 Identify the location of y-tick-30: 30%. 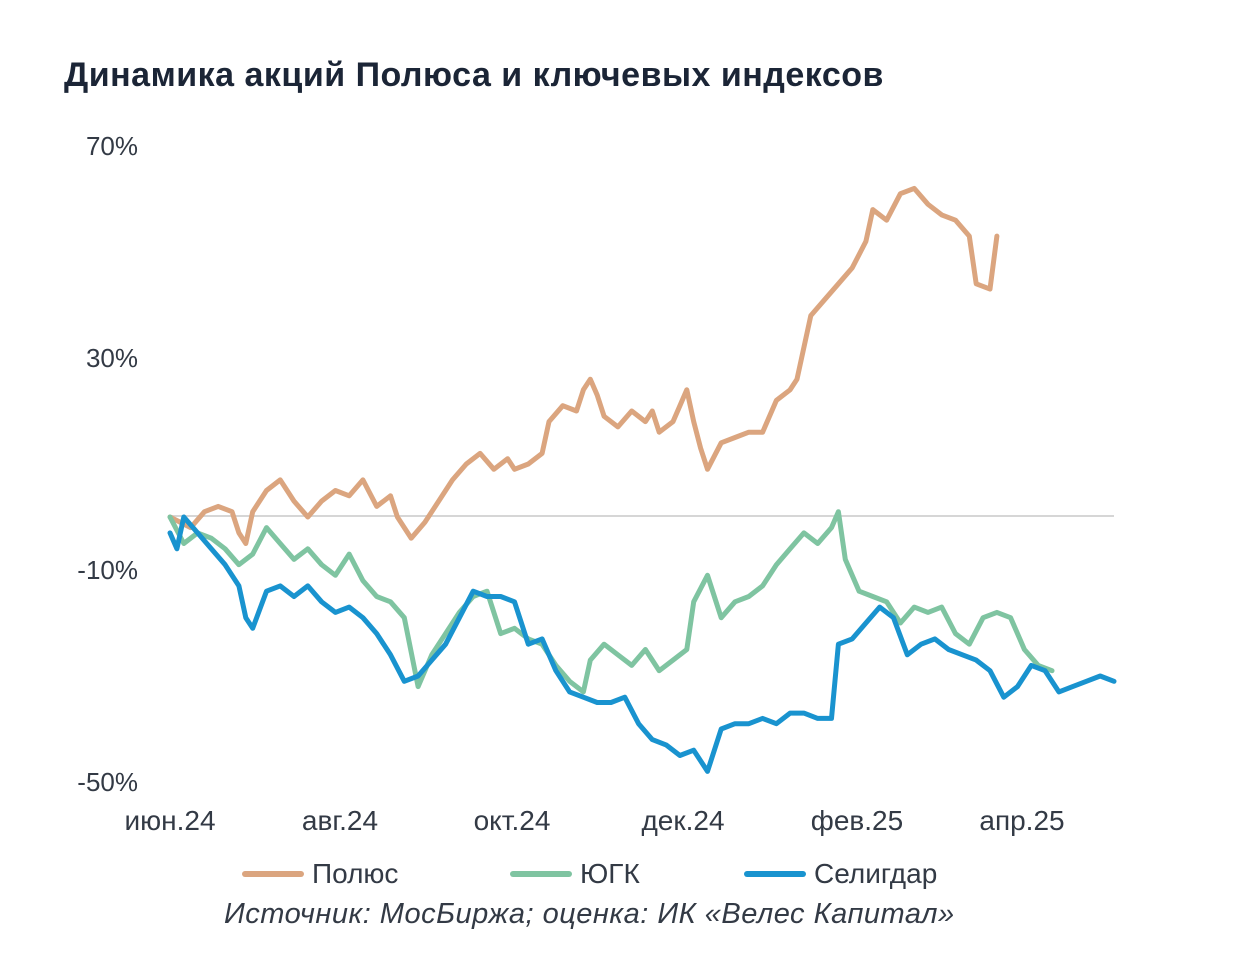
(112, 358).